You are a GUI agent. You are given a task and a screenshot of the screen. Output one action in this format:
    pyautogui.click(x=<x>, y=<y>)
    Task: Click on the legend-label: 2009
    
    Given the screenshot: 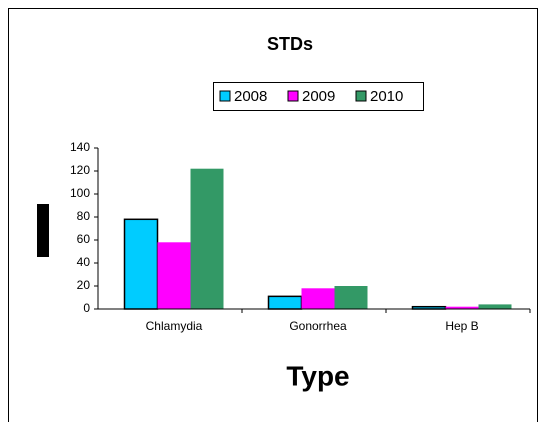 What is the action you would take?
    pyautogui.click(x=318, y=96)
    